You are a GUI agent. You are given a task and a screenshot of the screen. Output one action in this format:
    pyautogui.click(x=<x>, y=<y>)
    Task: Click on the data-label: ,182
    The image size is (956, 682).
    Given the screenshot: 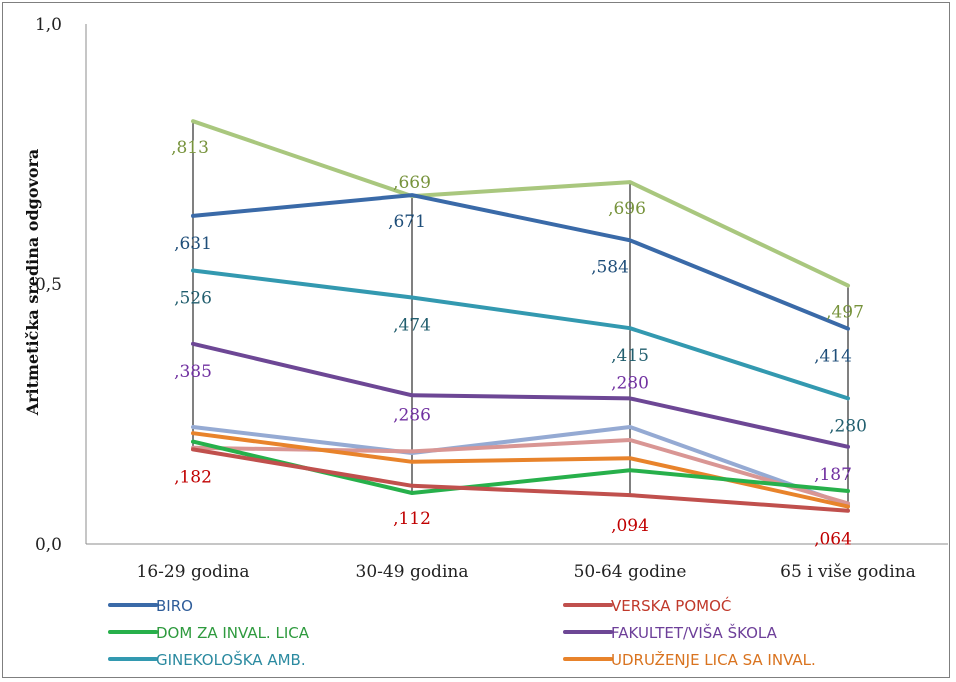 What is the action you would take?
    pyautogui.click(x=193, y=477)
    